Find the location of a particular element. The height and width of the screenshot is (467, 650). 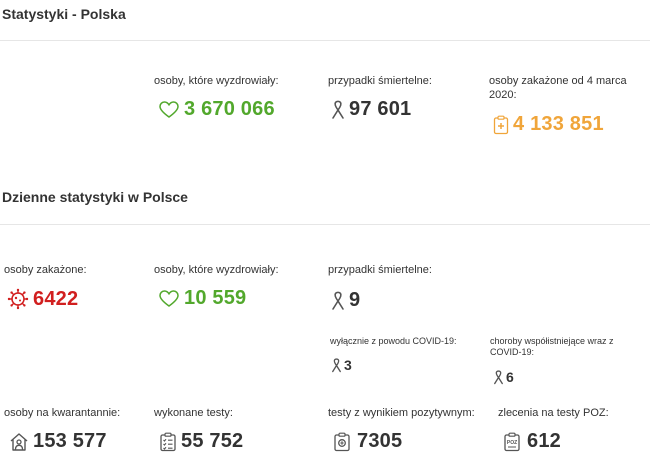

stat-tests: 55 752 is located at coordinates (200, 441).